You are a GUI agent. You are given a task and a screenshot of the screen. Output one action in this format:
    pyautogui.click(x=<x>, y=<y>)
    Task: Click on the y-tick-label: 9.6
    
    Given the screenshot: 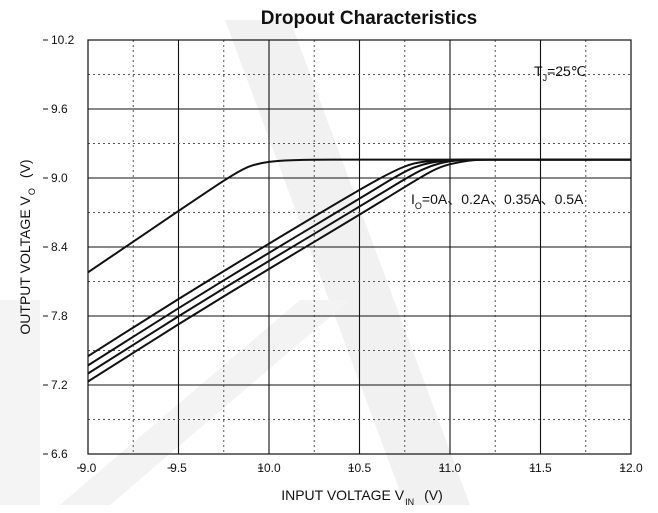 What is the action you would take?
    pyautogui.click(x=59, y=109)
    